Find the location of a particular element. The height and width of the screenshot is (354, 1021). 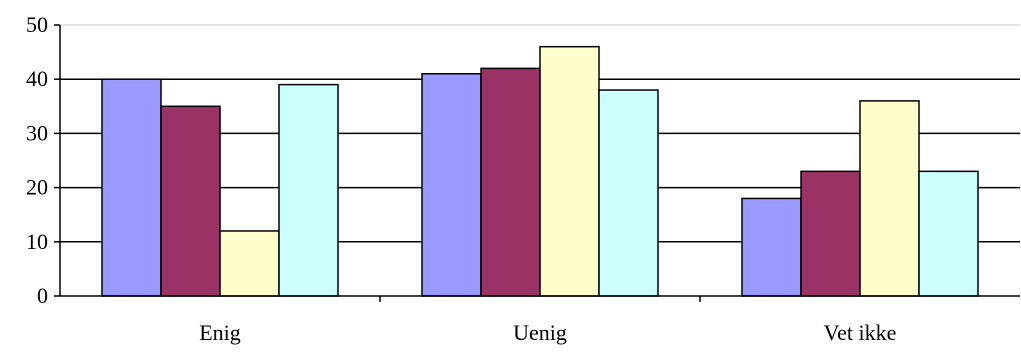

x-ticks: Enig Uenig Vet ikke is located at coordinates (547, 320).